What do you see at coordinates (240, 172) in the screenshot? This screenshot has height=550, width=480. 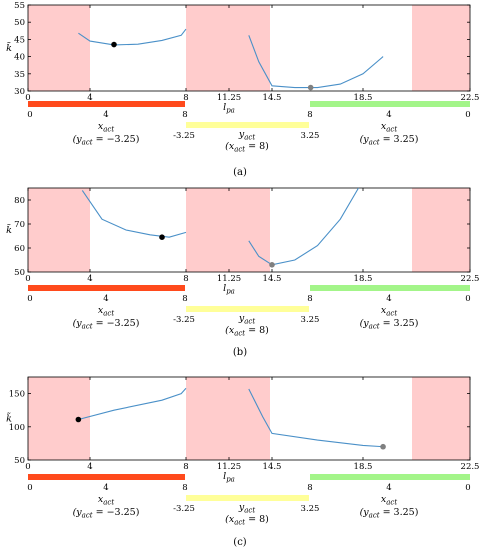 I see `panel-caption: (a)` at bounding box center [240, 172].